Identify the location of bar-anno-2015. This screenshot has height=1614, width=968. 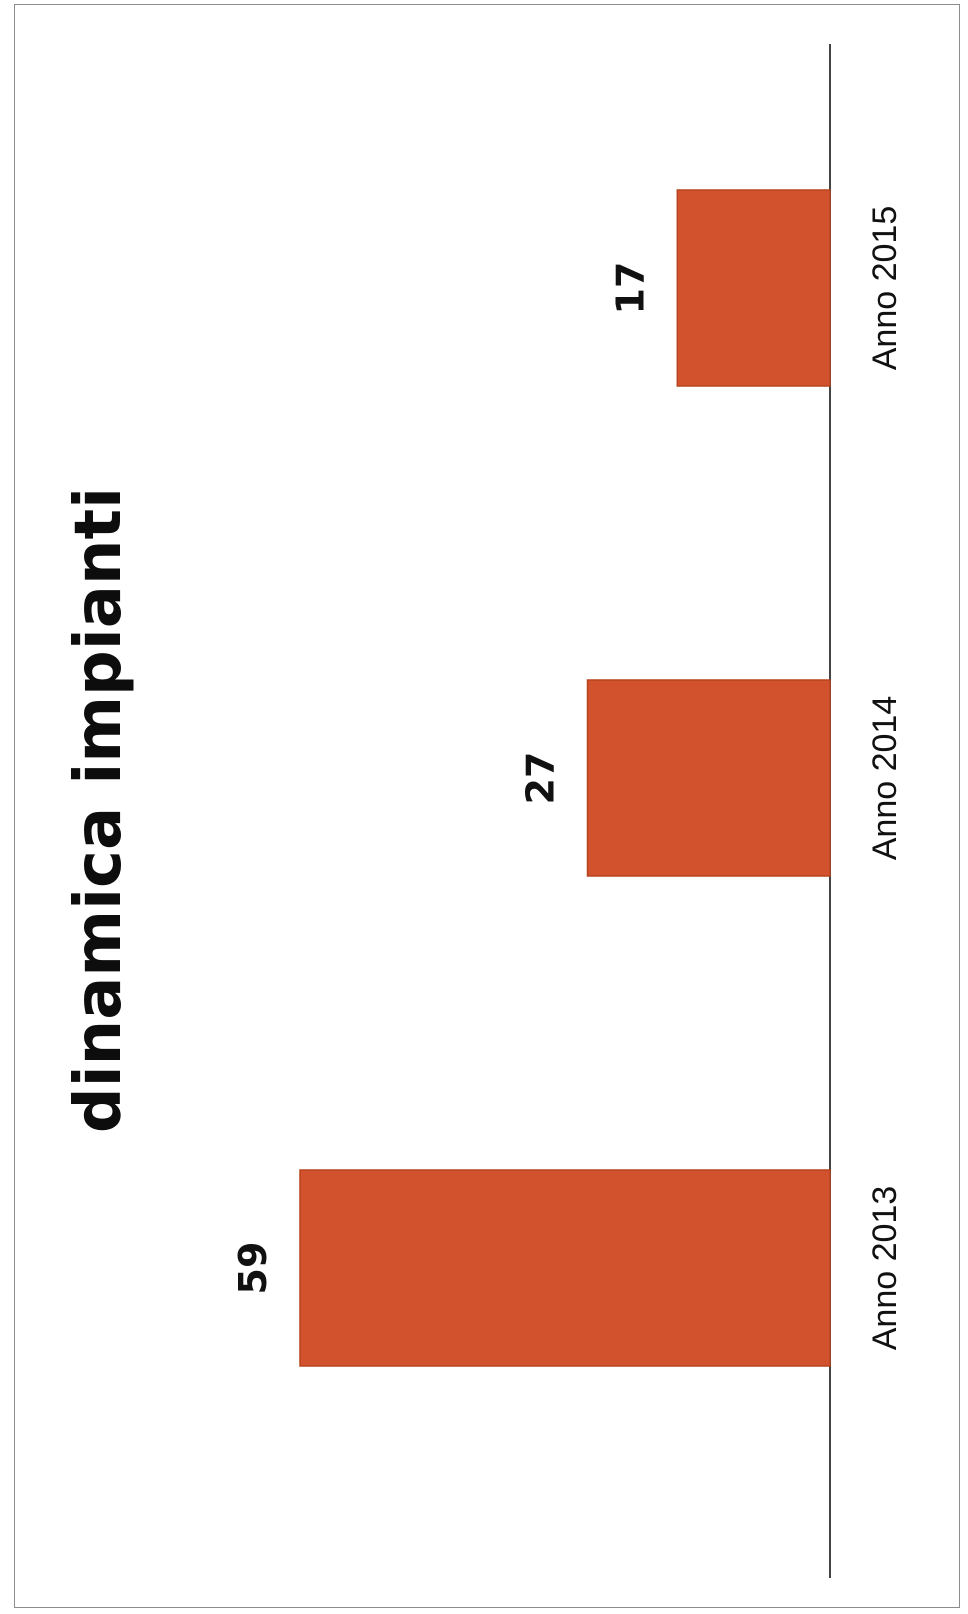
(753, 288).